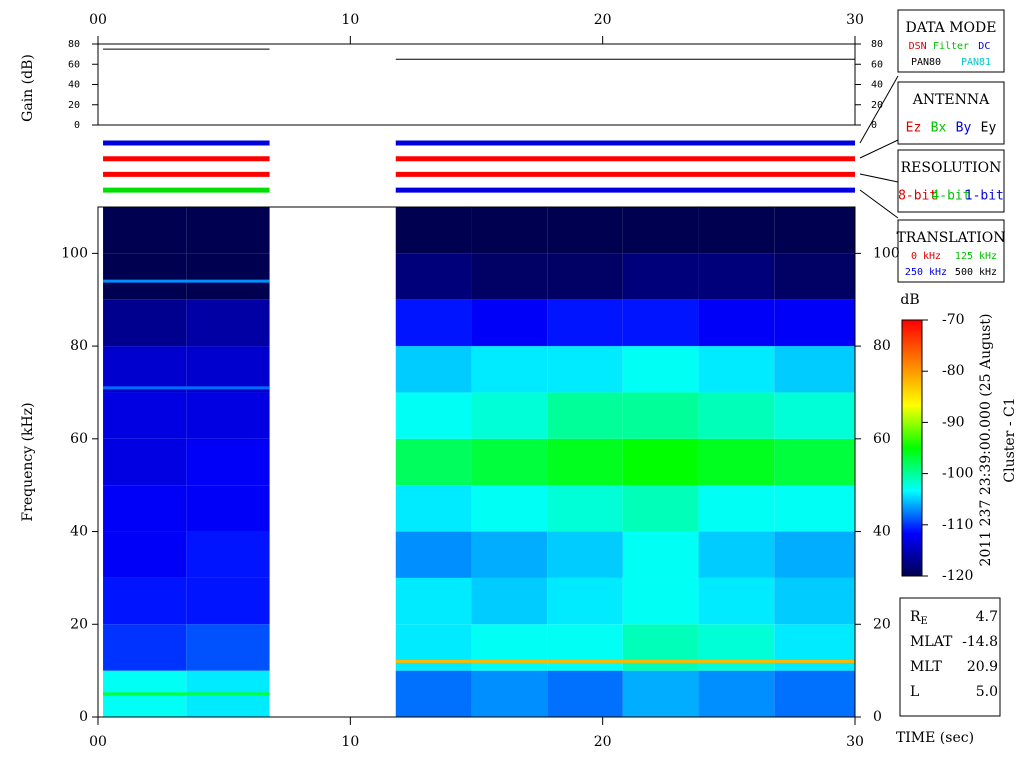 This screenshot has width=1024, height=768. Describe the element at coordinates (939, 128) in the screenshot. I see `panel-item: Bx` at that location.